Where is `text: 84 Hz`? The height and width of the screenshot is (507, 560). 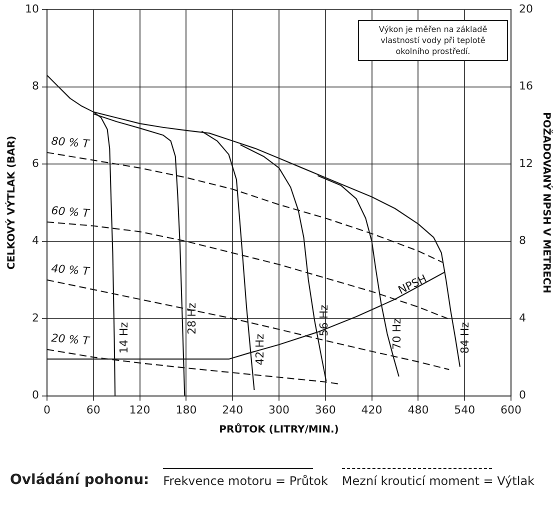 text: 84 Hz is located at coordinates (465, 338).